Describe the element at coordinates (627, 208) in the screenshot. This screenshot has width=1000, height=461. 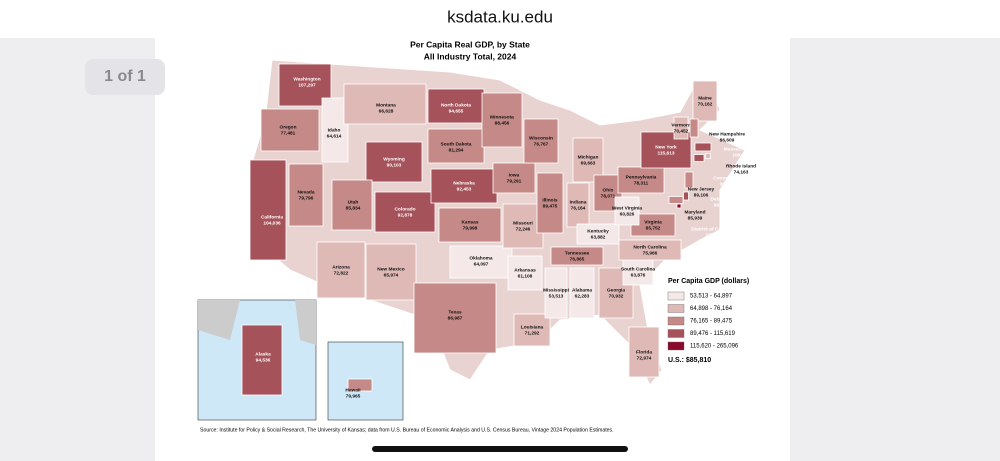
I see `state-name: West Virginia` at that location.